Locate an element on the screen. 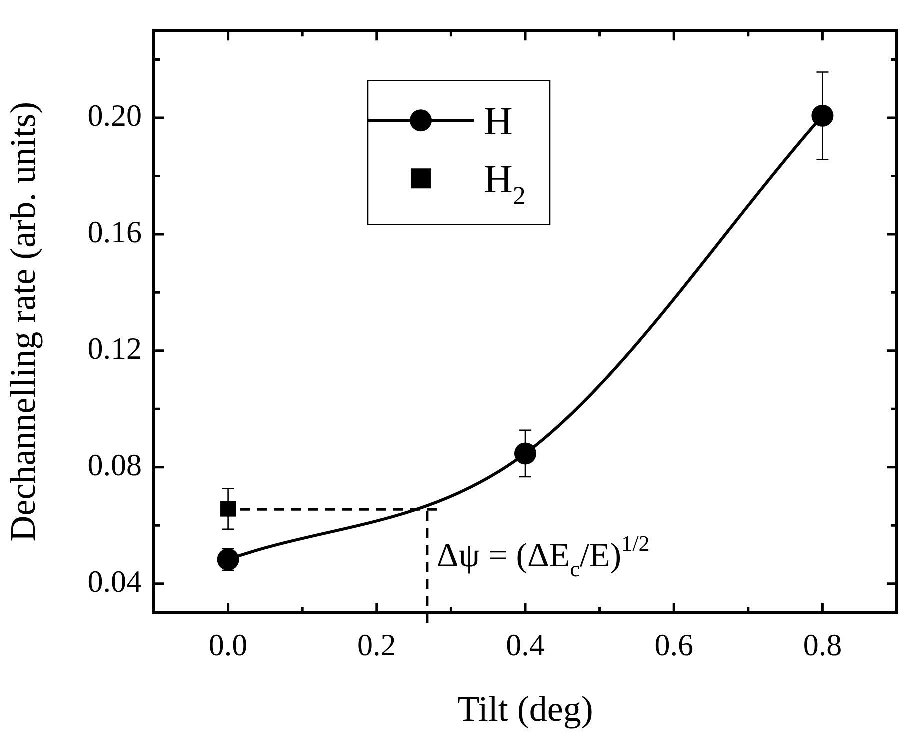 The image size is (908, 737). y-tick-label: 0.16 is located at coordinates (115, 232).